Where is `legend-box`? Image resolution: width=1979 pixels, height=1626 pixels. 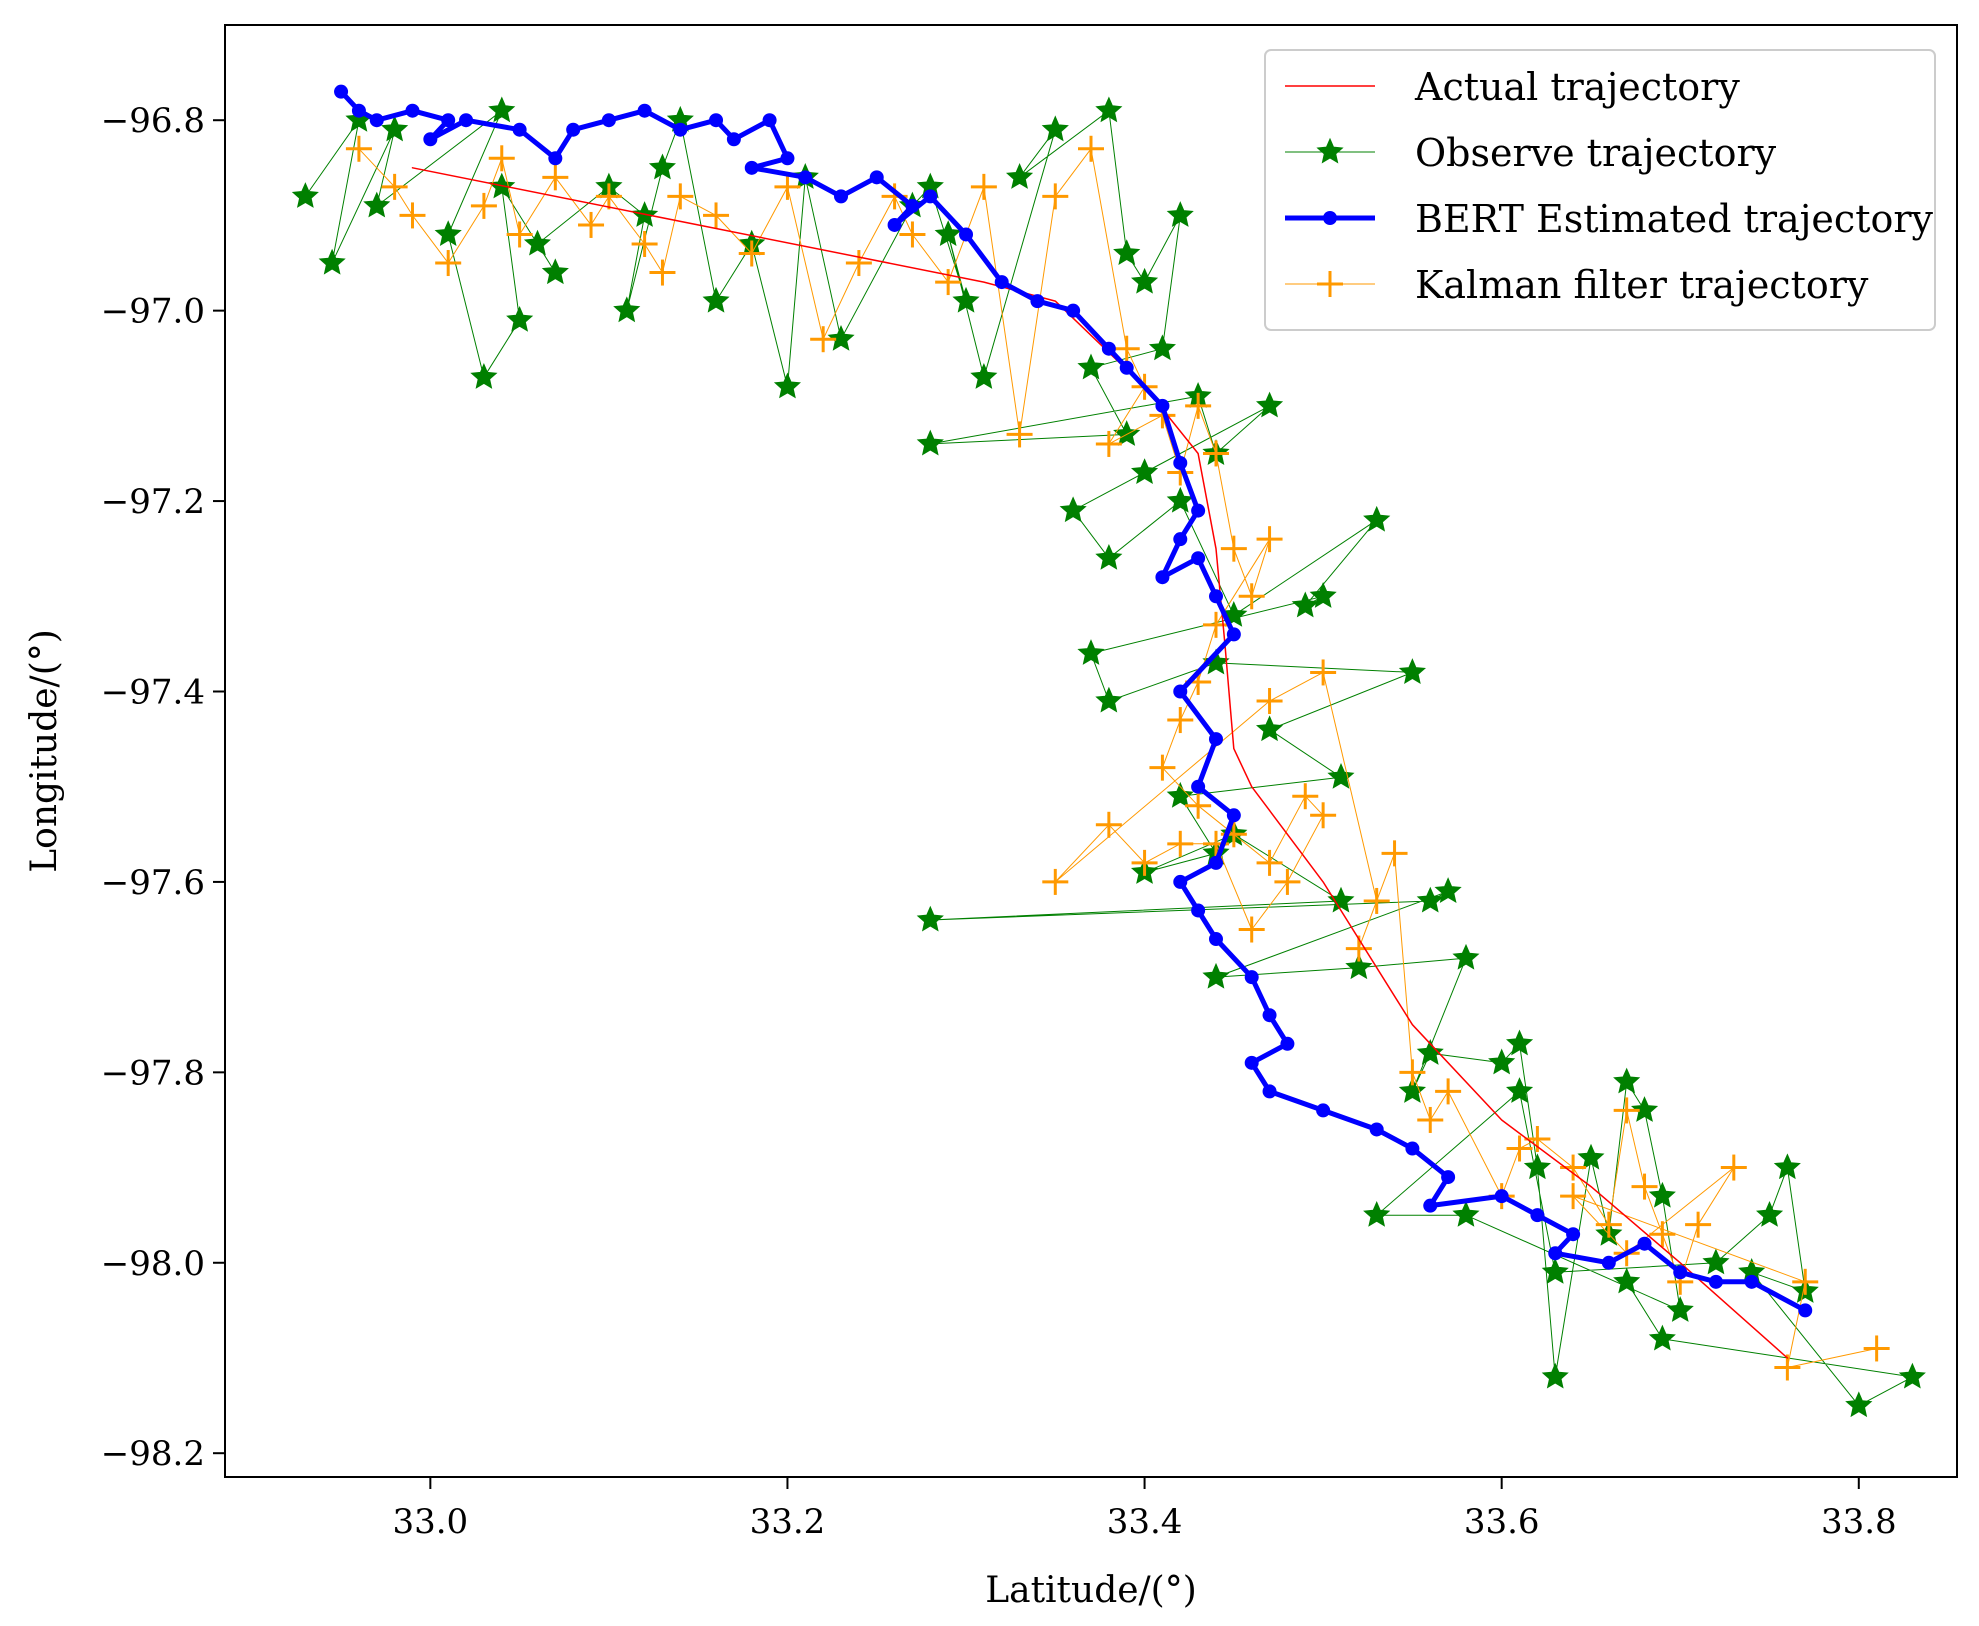 legend-box is located at coordinates (1600, 190).